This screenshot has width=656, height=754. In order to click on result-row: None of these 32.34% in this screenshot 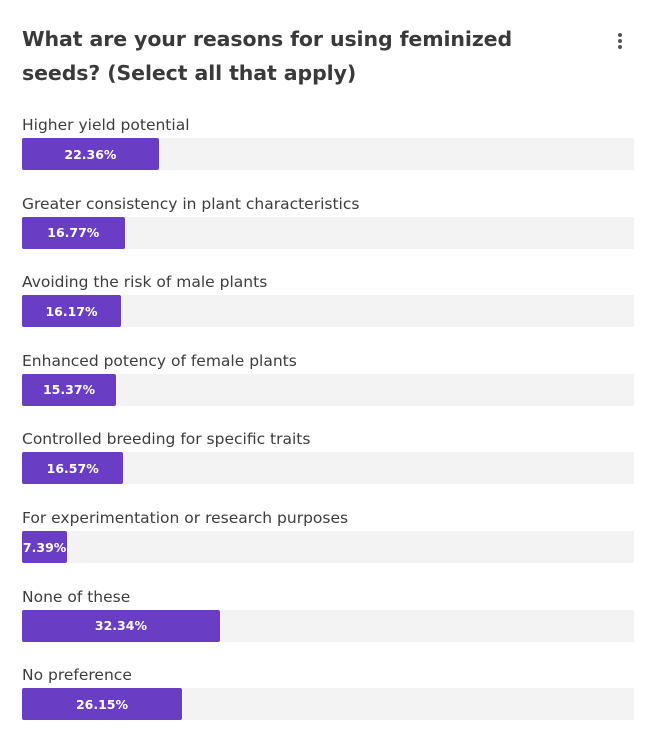, I will do `click(328, 618)`.